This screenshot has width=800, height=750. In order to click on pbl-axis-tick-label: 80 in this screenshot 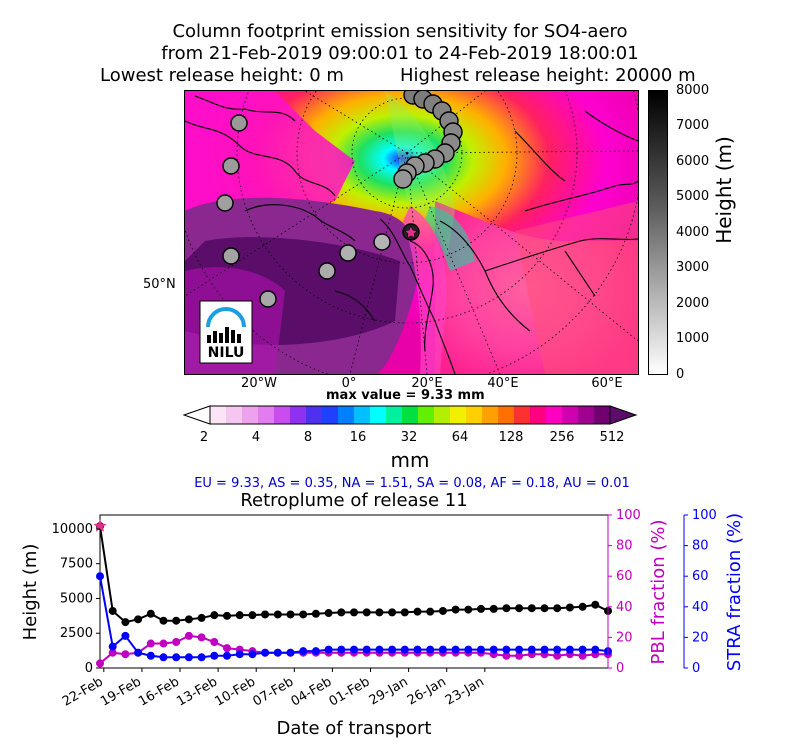, I will do `click(624, 546)`.